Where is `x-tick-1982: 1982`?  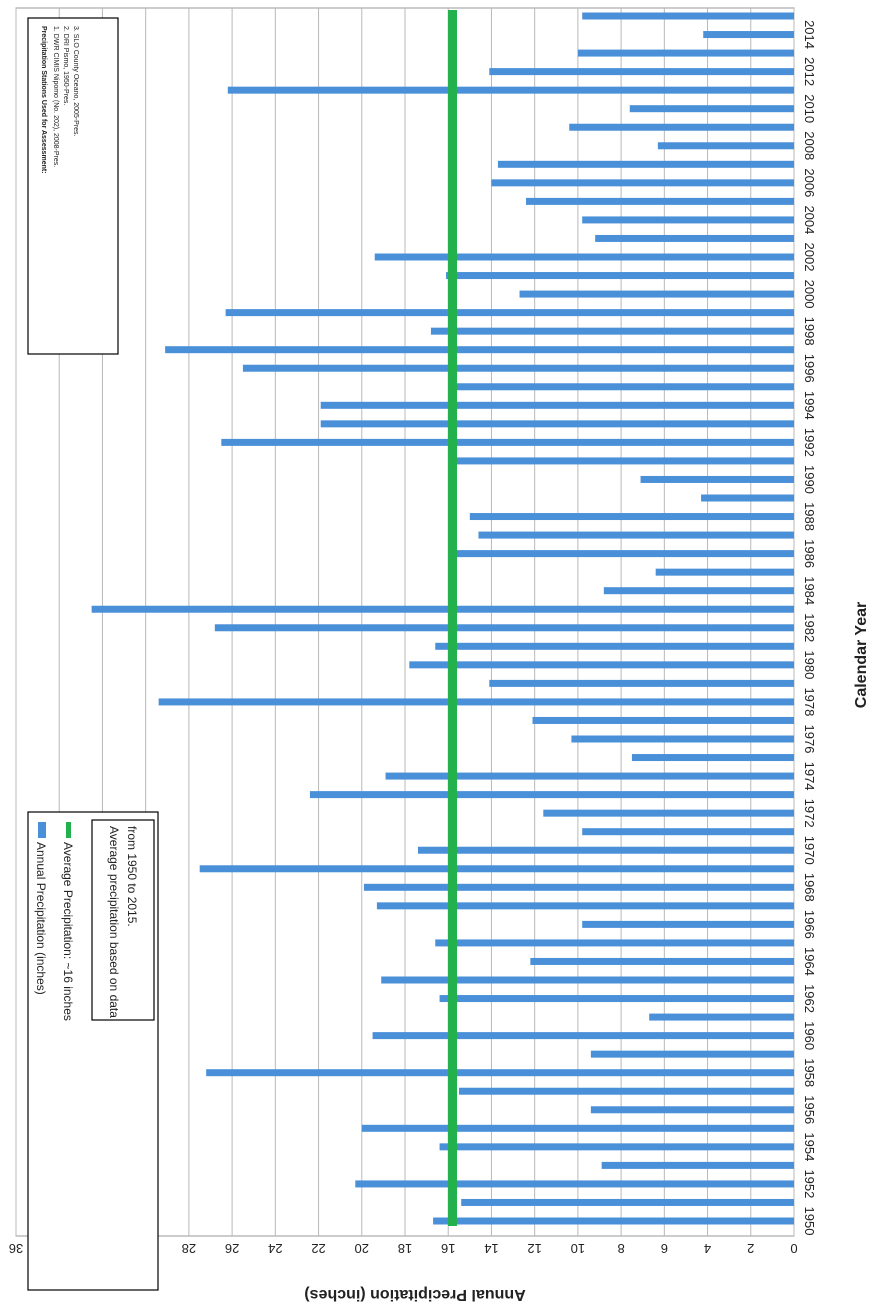
x-tick-1982: 1982 is located at coordinates (809, 627).